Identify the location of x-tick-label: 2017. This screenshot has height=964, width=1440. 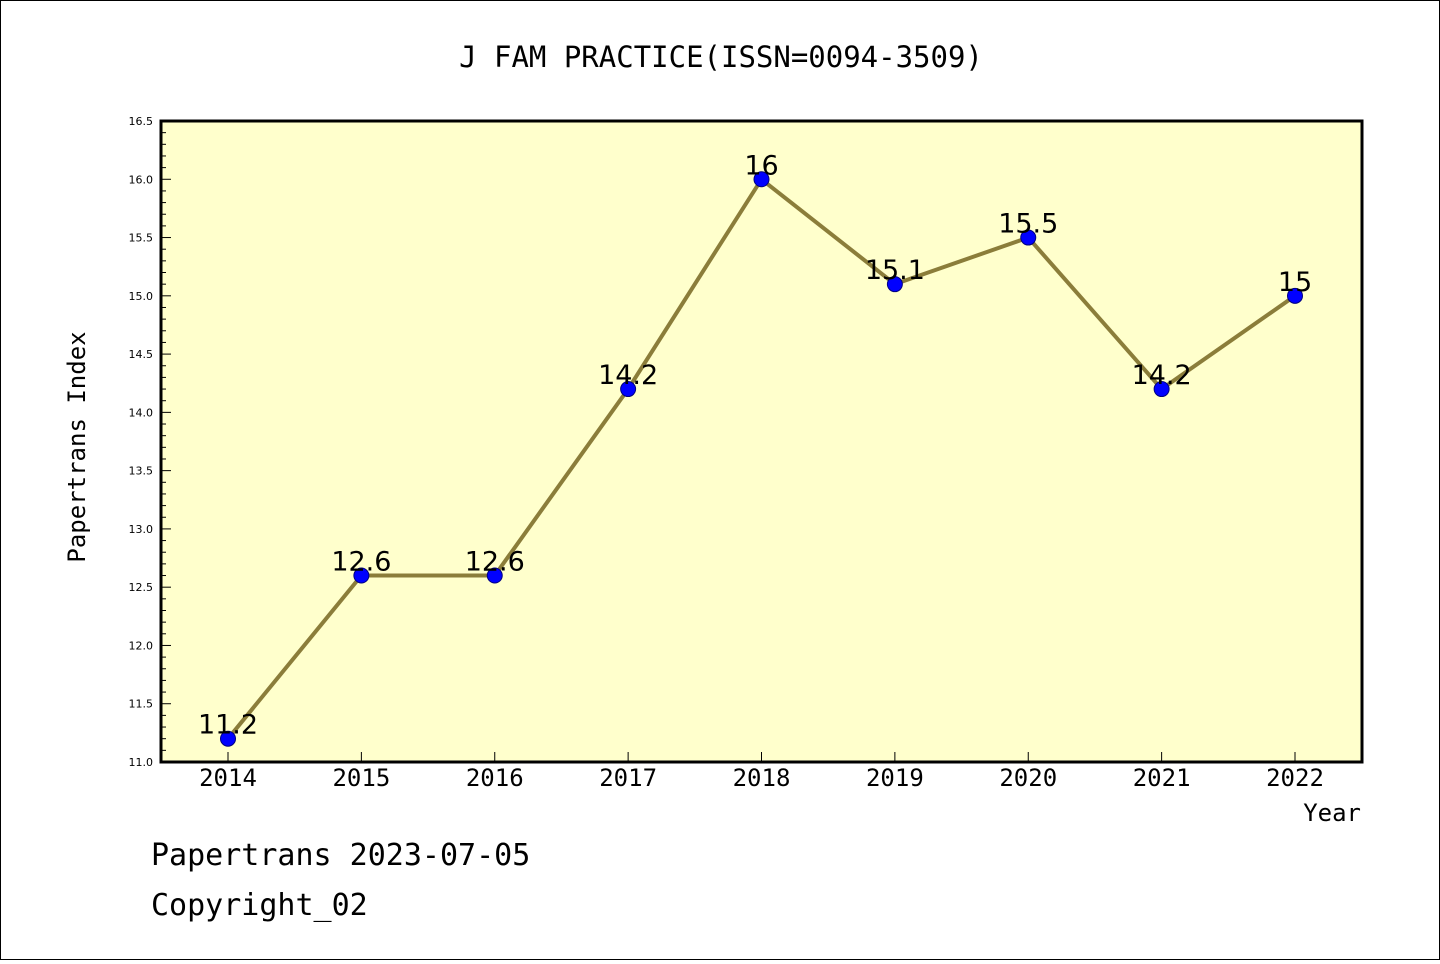
(628, 778).